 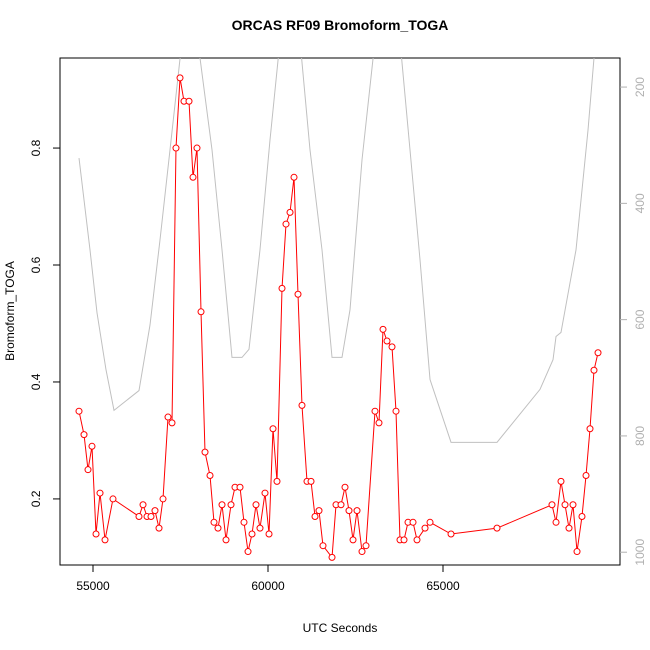 I want to click on y2-tick-label: 200, so click(x=640, y=87).